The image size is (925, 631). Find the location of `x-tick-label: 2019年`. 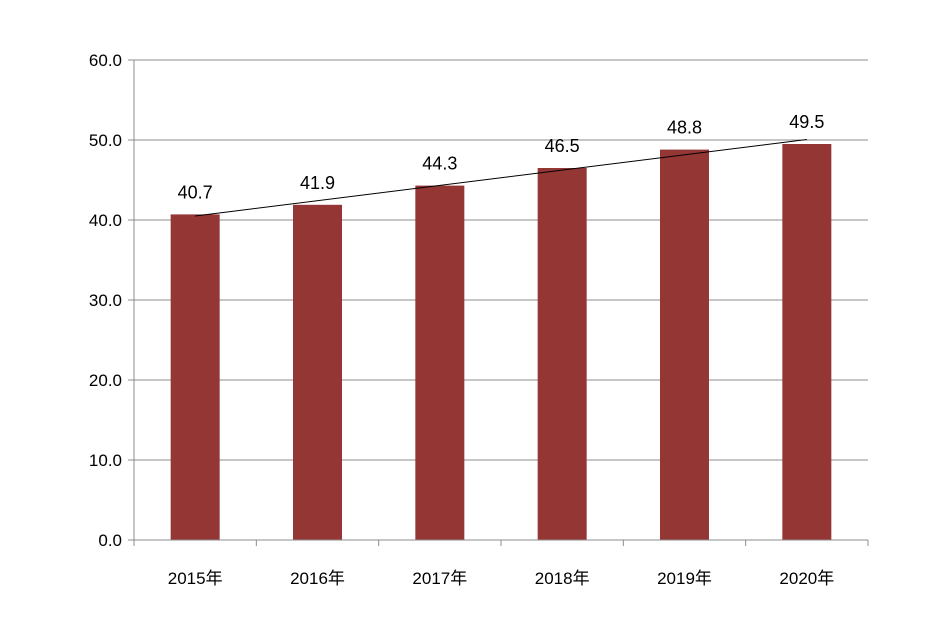

x-tick-label: 2019年 is located at coordinates (684, 578).